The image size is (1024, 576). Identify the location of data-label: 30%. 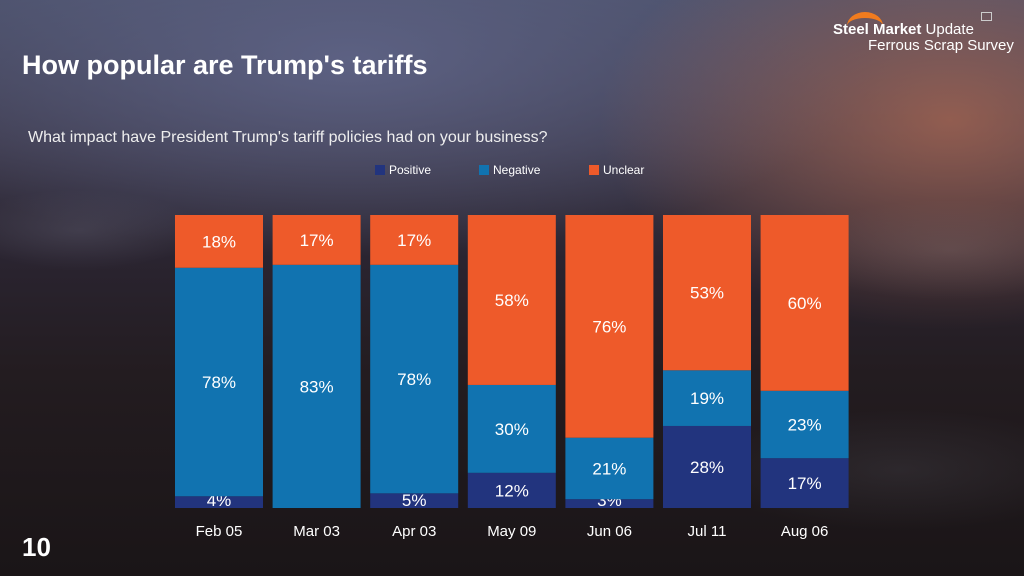
(512, 429).